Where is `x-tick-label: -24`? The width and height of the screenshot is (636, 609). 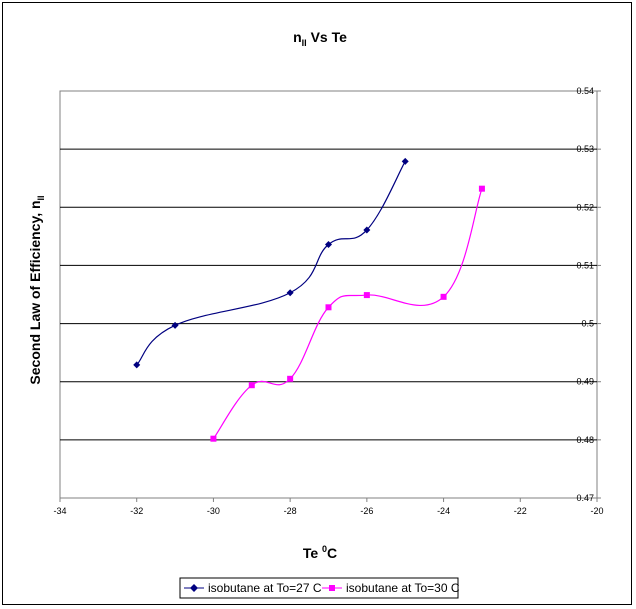 x-tick-label: -24 is located at coordinates (443, 511).